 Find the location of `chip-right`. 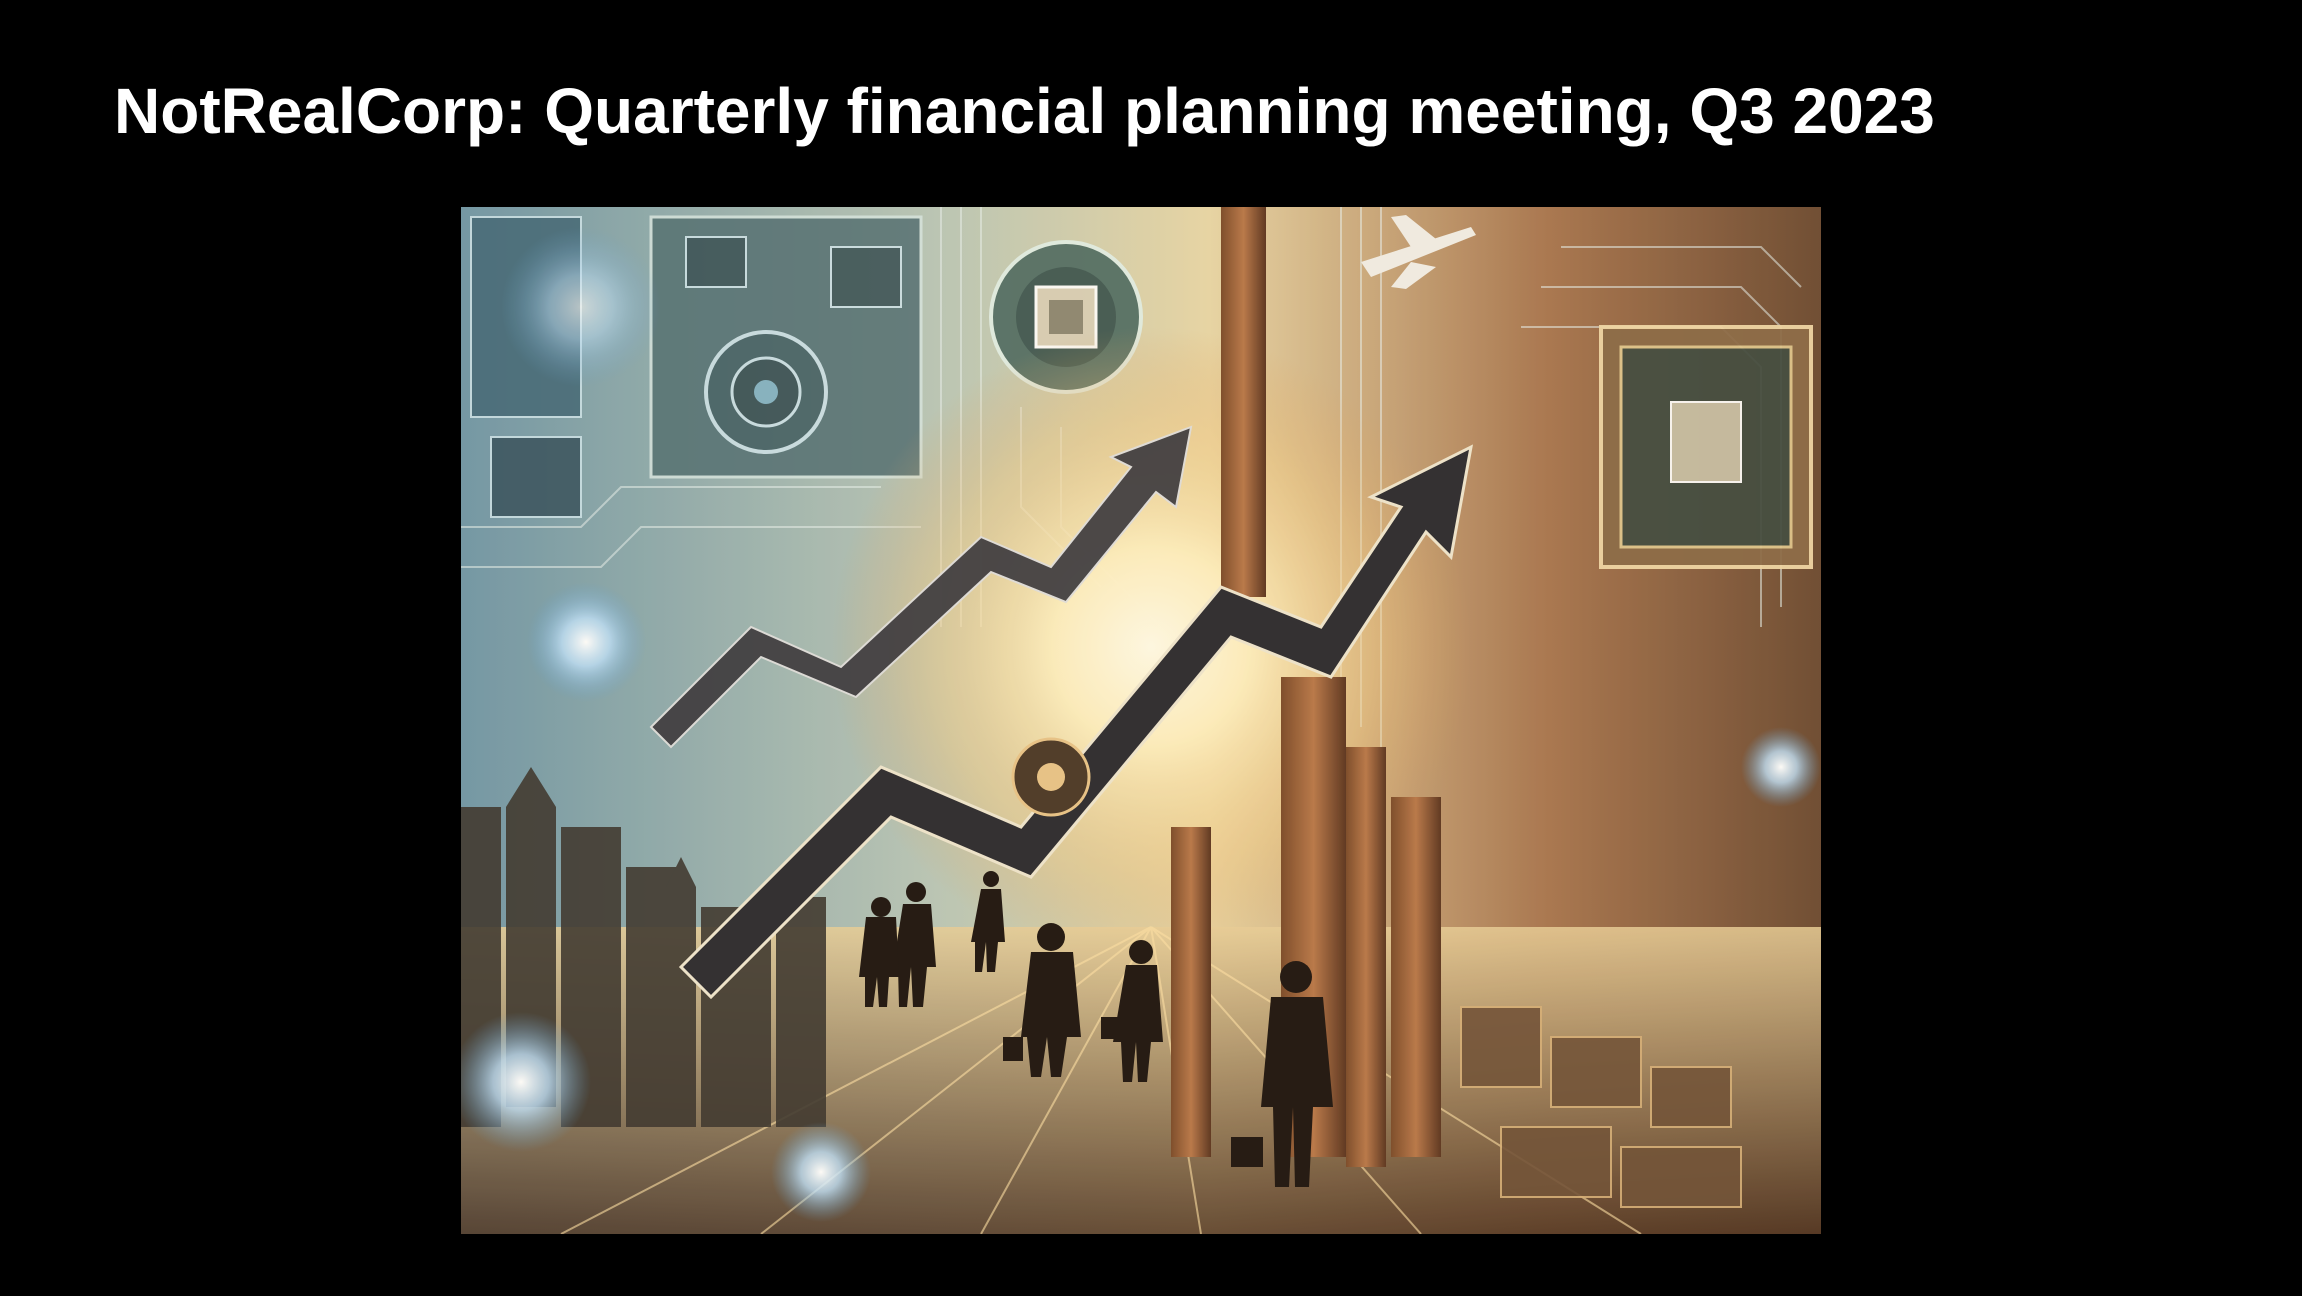

chip-right is located at coordinates (1706, 447).